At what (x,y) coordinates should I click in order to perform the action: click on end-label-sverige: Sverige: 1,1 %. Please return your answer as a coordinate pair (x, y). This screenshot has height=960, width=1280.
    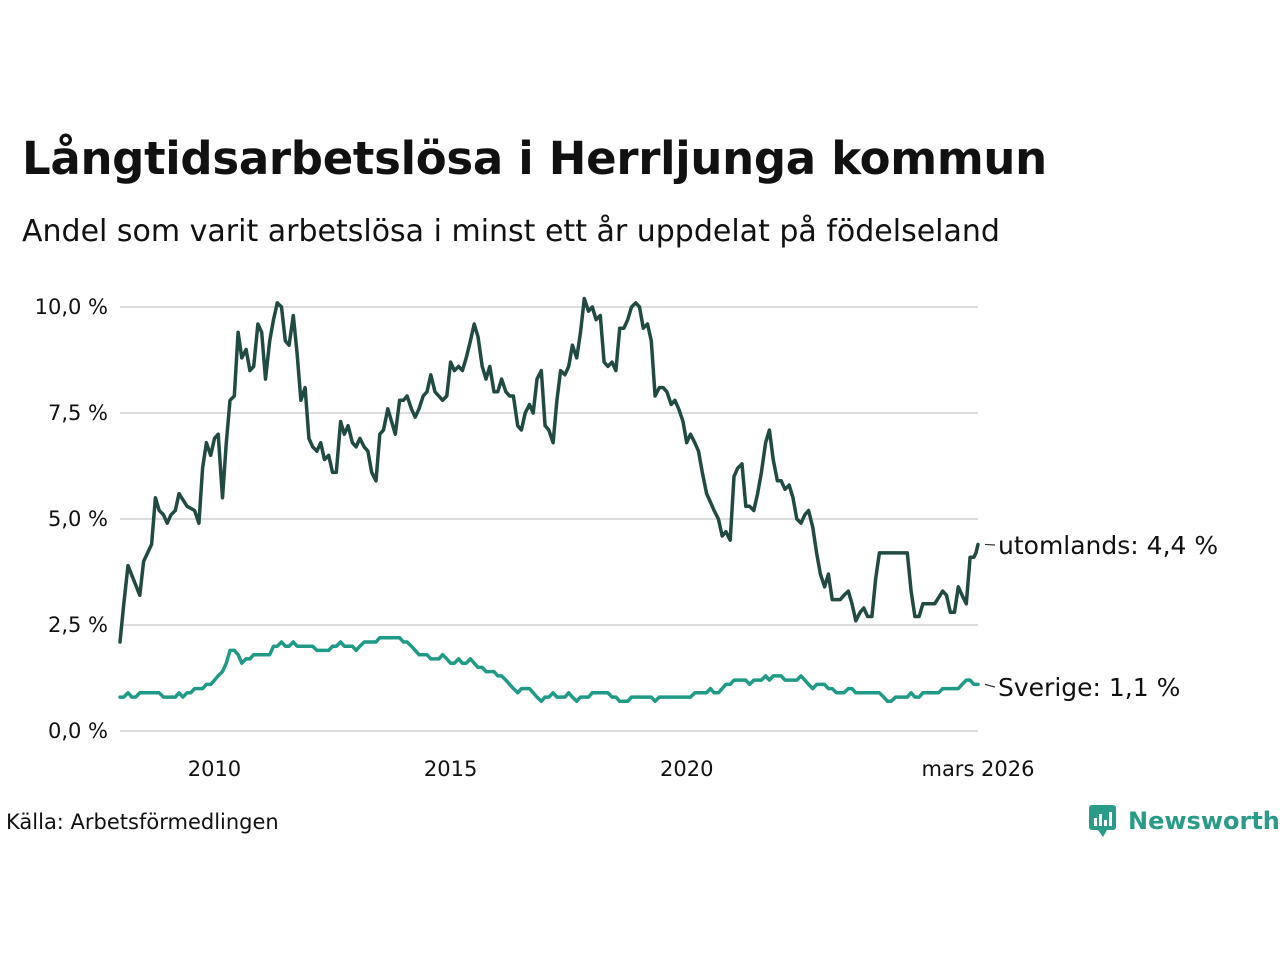
    Looking at the image, I should click on (1089, 687).